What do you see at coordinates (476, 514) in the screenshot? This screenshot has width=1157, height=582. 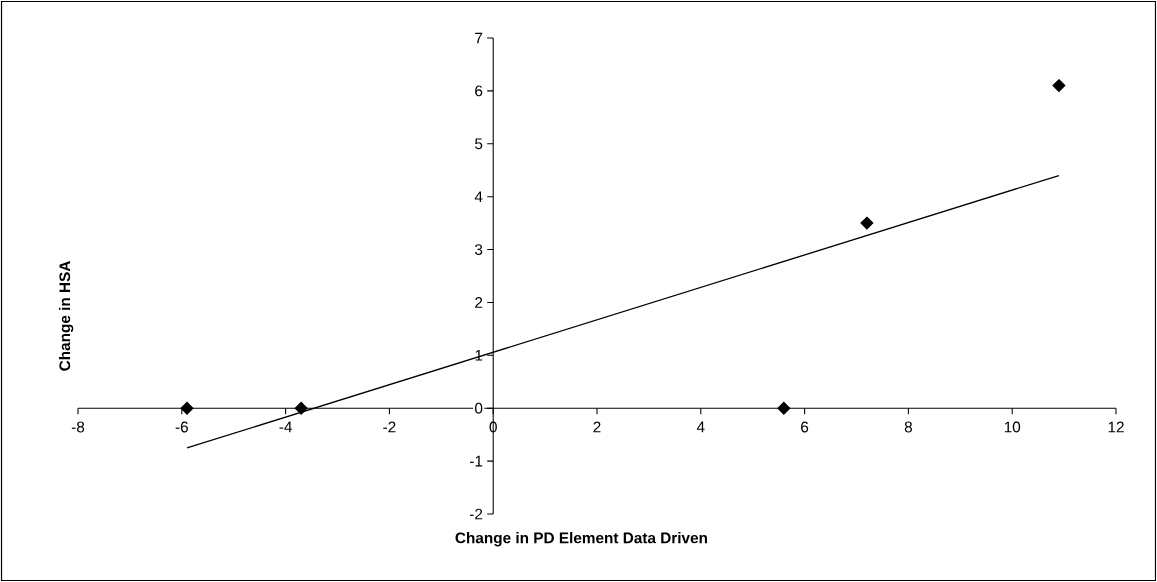 I see `y-tick-label: -2` at bounding box center [476, 514].